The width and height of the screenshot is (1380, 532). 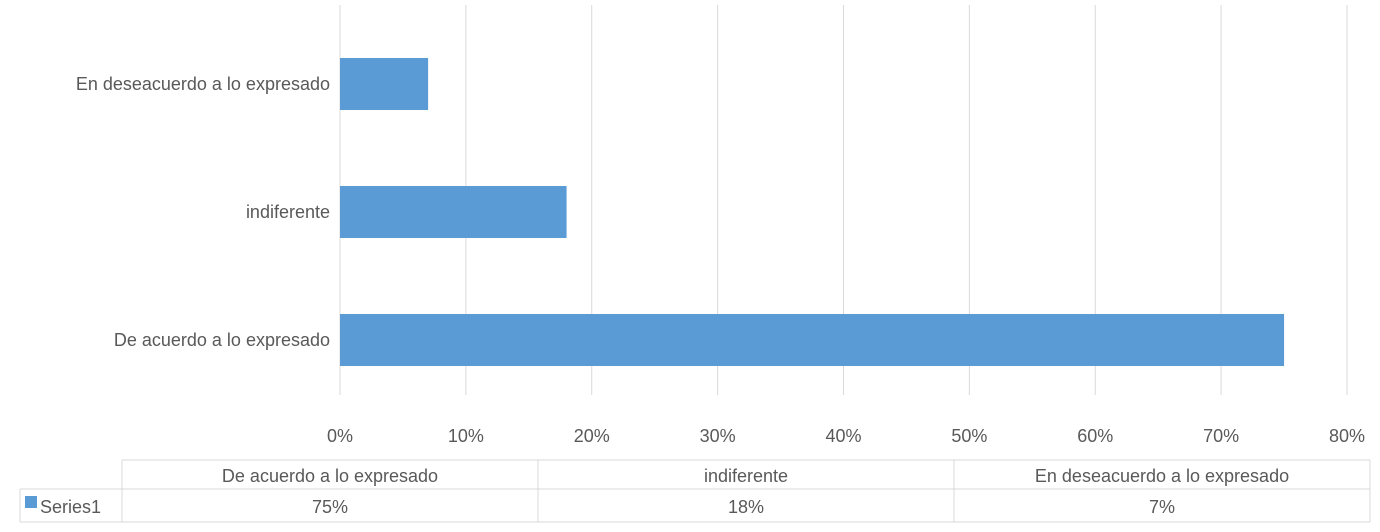 What do you see at coordinates (288, 212) in the screenshot?
I see `category-label: indiferente` at bounding box center [288, 212].